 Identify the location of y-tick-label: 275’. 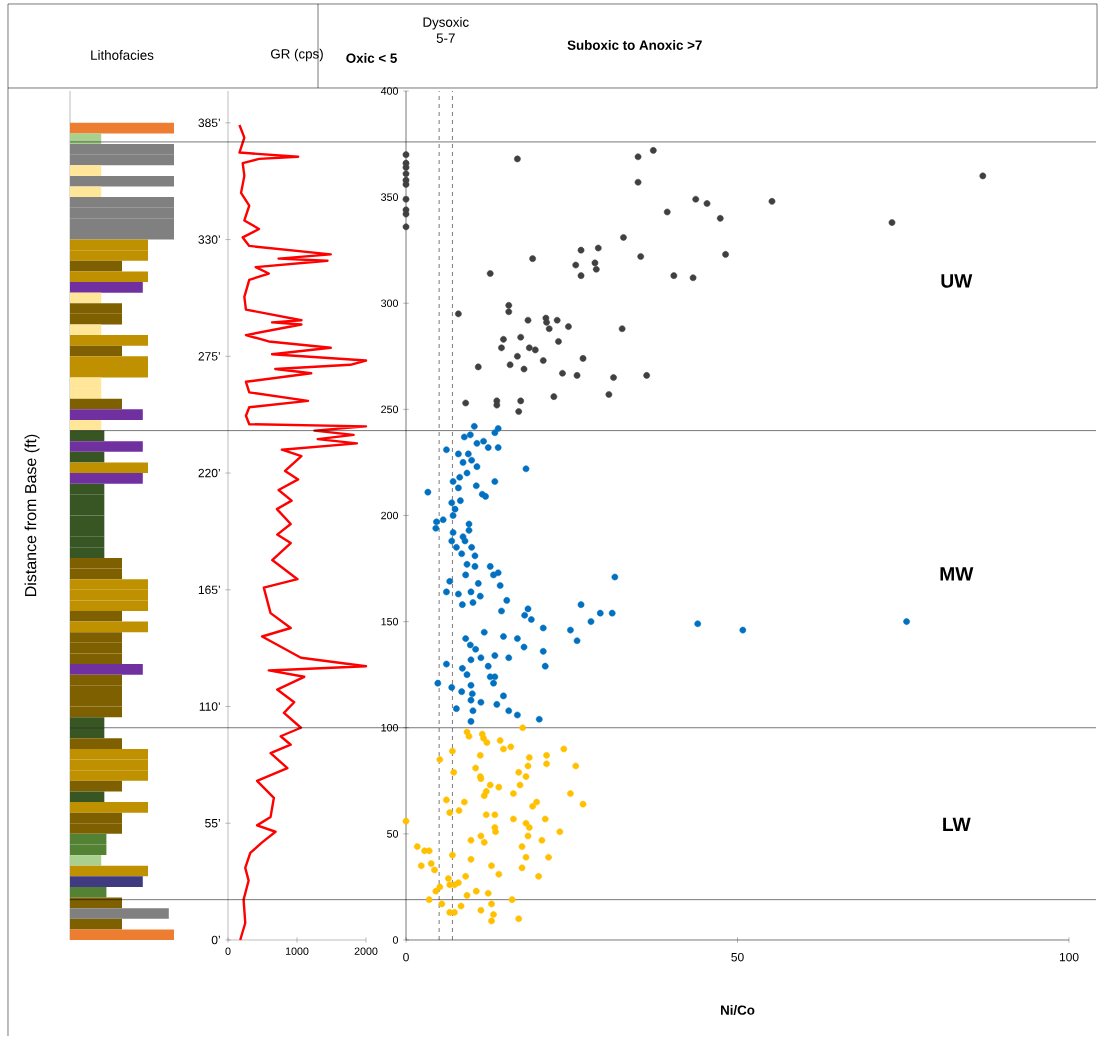
(209, 356).